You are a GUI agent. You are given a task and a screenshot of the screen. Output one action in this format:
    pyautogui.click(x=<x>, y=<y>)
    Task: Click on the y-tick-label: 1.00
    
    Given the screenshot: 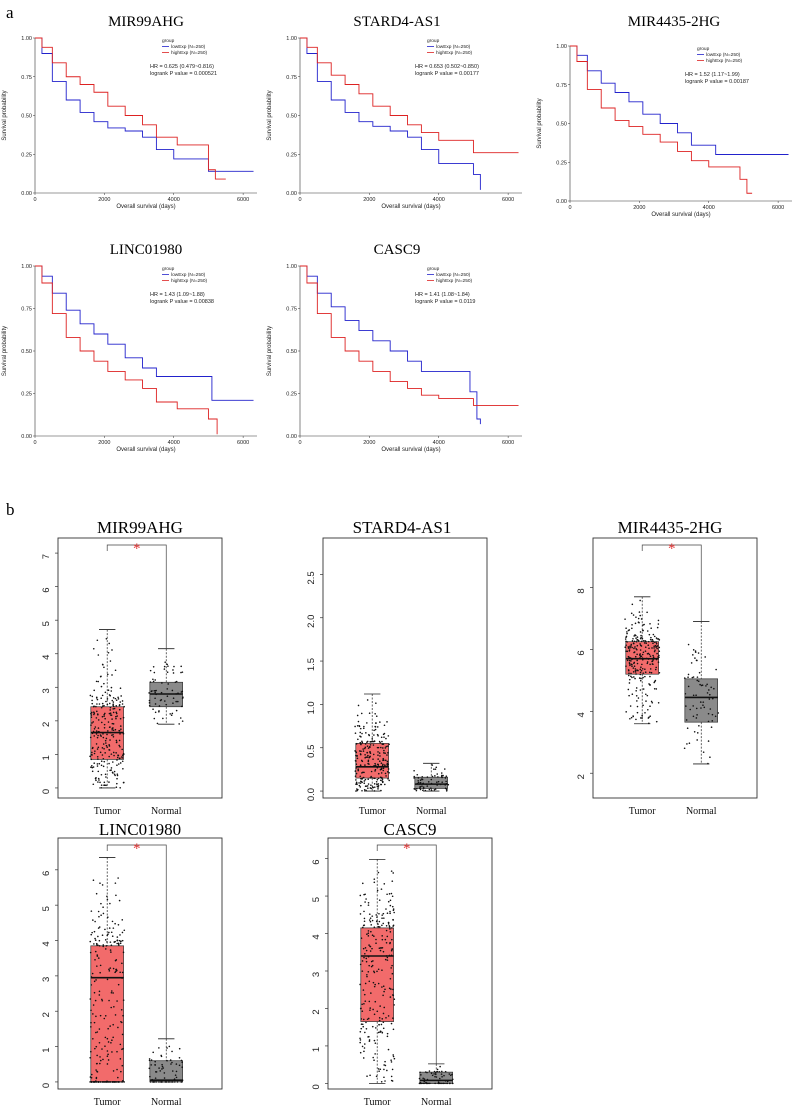 What is the action you would take?
    pyautogui.click(x=291, y=267)
    